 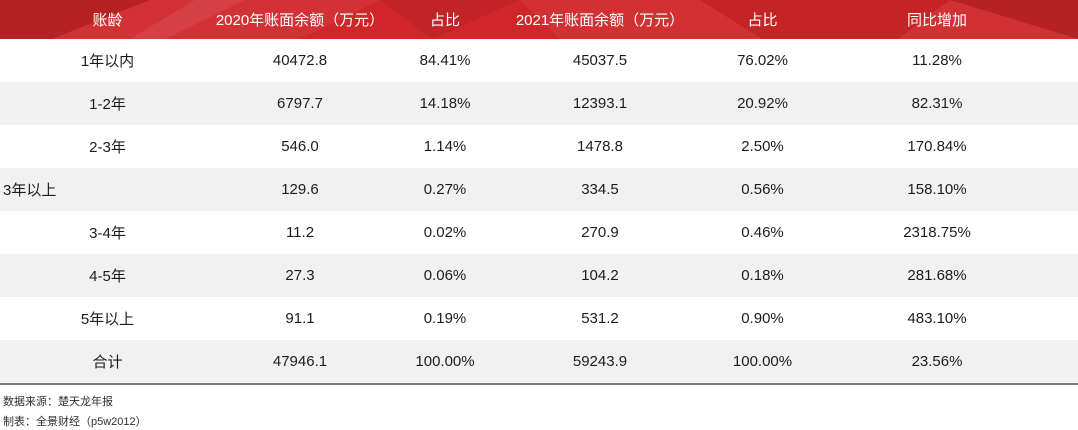 I want to click on cell-value: 0.90%, so click(x=762, y=318).